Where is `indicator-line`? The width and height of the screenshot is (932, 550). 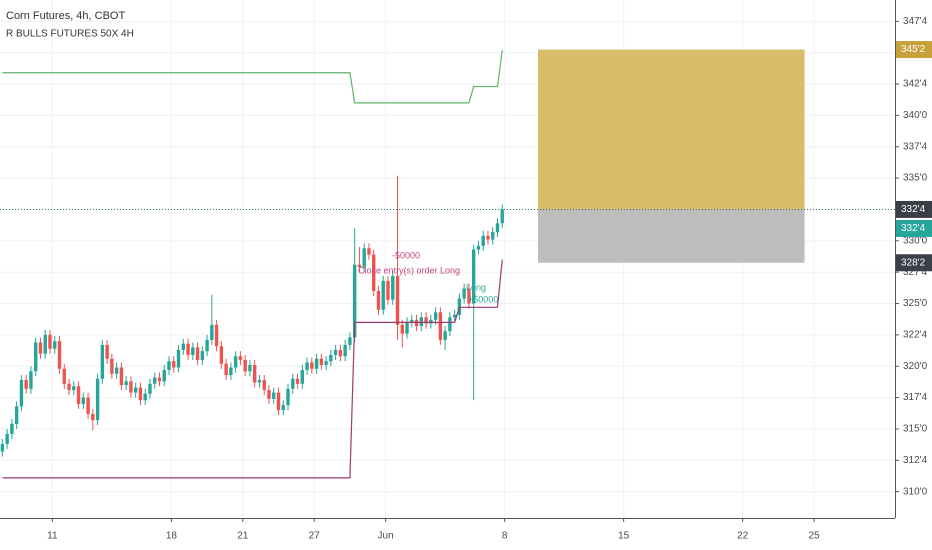
indicator-line is located at coordinates (252, 77).